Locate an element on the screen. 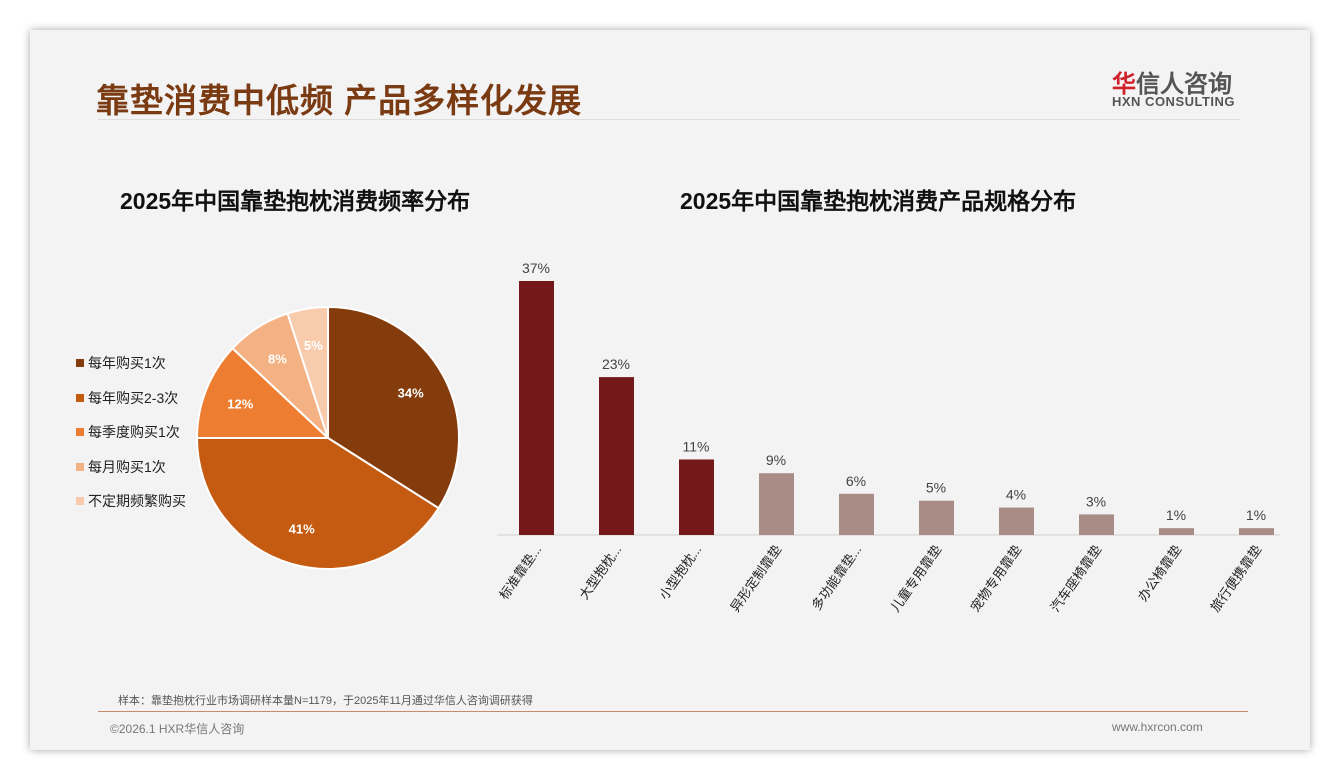 The width and height of the screenshot is (1340, 780). page-title: 靠垫消费中低频 产品多样化发展 is located at coordinates (339, 100).